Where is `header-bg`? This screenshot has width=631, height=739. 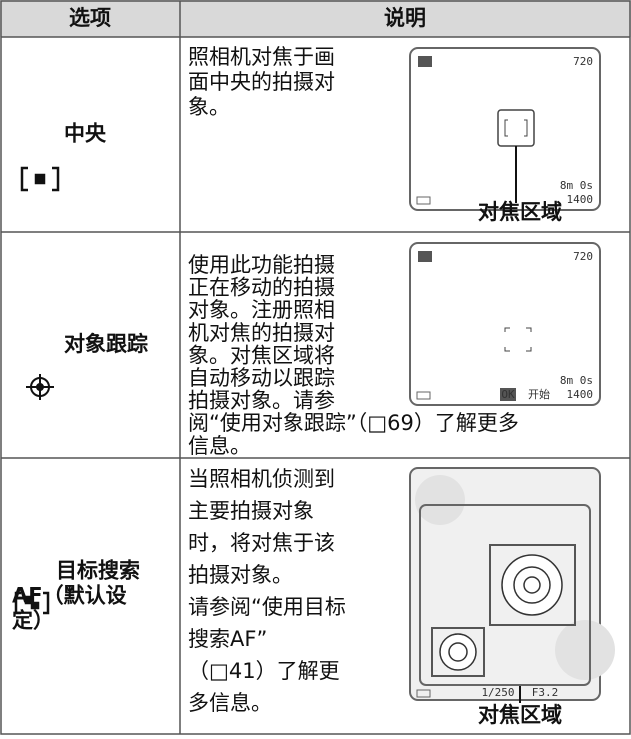
header-bg is located at coordinates (315, 18).